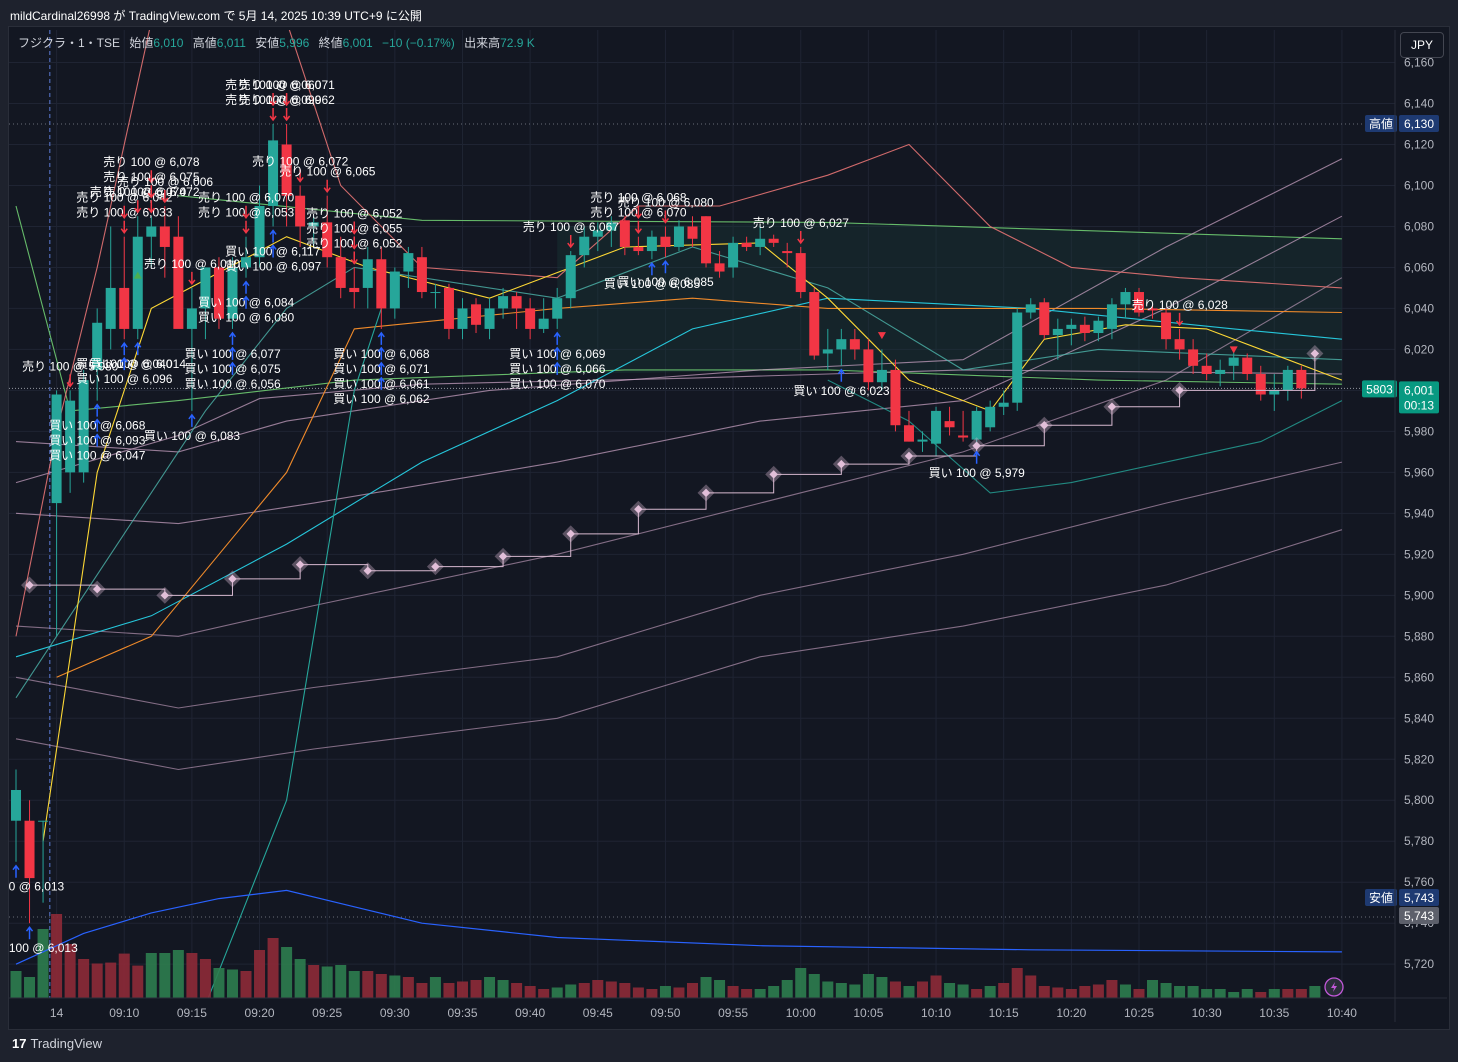 Image resolution: width=1458 pixels, height=1062 pixels. What do you see at coordinates (141, 43) in the screenshot?
I see `open-label: 始値` at bounding box center [141, 43].